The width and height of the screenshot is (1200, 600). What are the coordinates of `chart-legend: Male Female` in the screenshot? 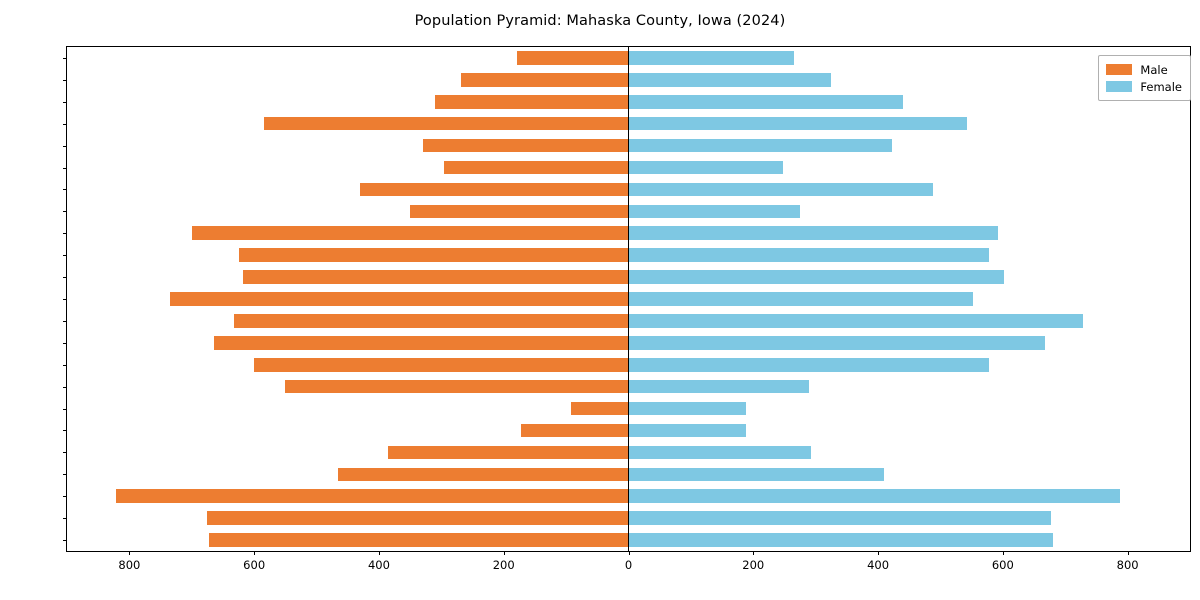 It's located at (1144, 78).